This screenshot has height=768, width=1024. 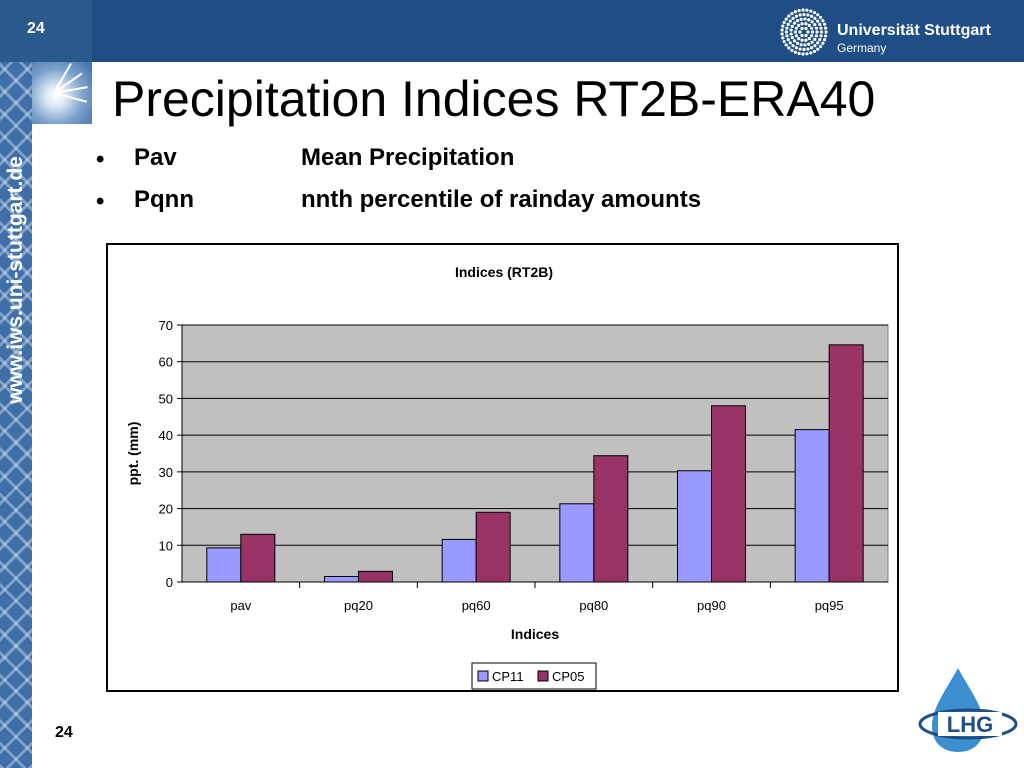 I want to click on legend-swatch-cp11, so click(x=483, y=676).